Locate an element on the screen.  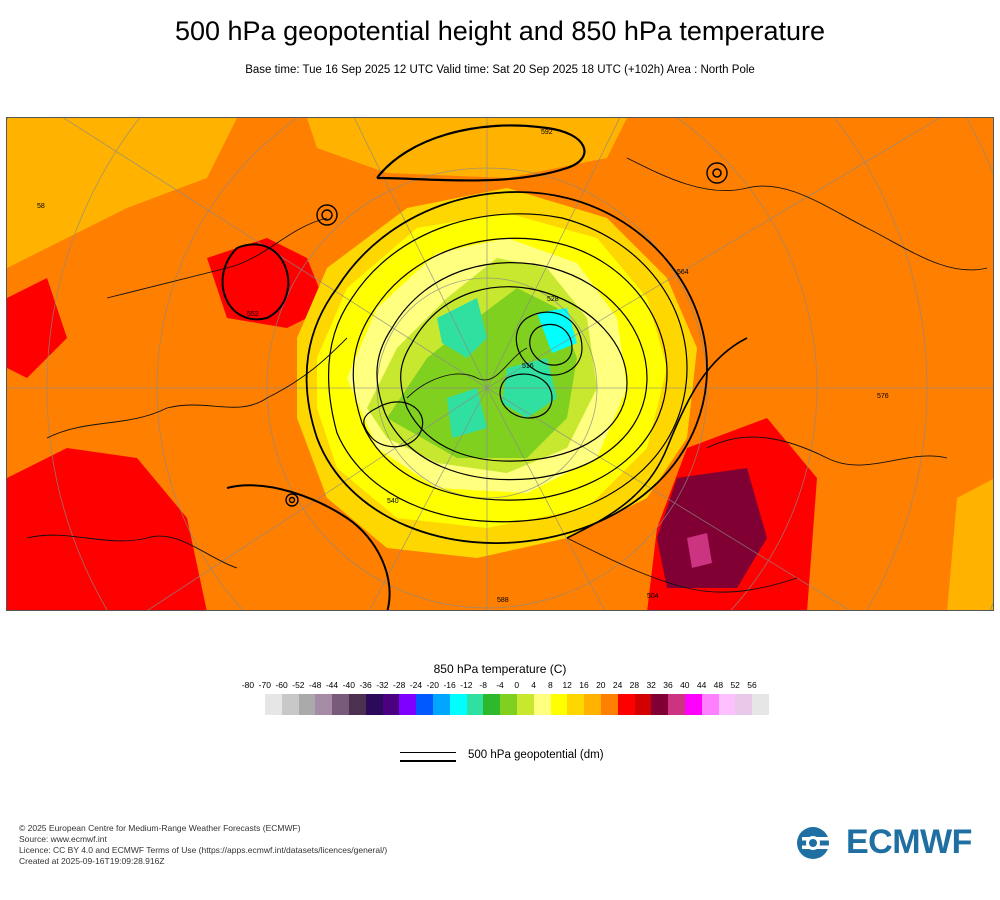
warm-zone-nw is located at coordinates (122, 193).